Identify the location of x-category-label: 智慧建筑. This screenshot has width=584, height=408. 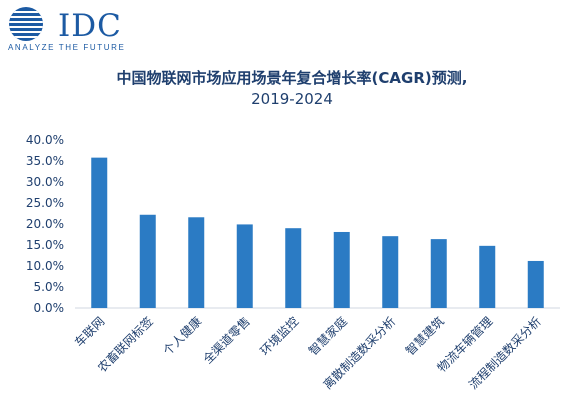
(424, 336).